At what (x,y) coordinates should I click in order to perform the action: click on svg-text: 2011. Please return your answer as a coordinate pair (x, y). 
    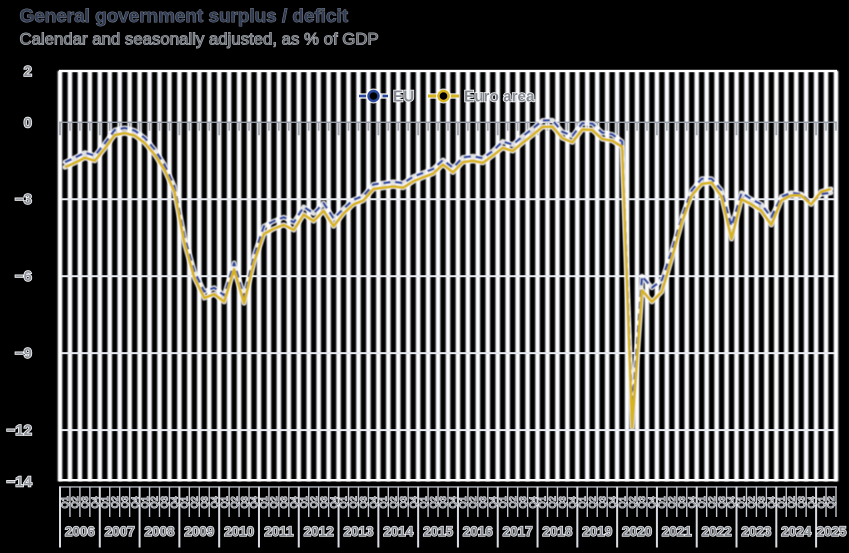
    Looking at the image, I should click on (279, 531).